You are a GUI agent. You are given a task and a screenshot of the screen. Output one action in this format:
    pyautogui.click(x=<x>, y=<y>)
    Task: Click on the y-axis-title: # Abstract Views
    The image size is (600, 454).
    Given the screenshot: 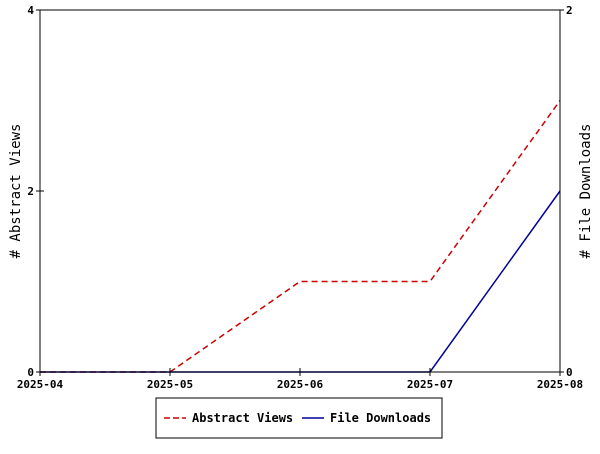 What is the action you would take?
    pyautogui.click(x=16, y=191)
    